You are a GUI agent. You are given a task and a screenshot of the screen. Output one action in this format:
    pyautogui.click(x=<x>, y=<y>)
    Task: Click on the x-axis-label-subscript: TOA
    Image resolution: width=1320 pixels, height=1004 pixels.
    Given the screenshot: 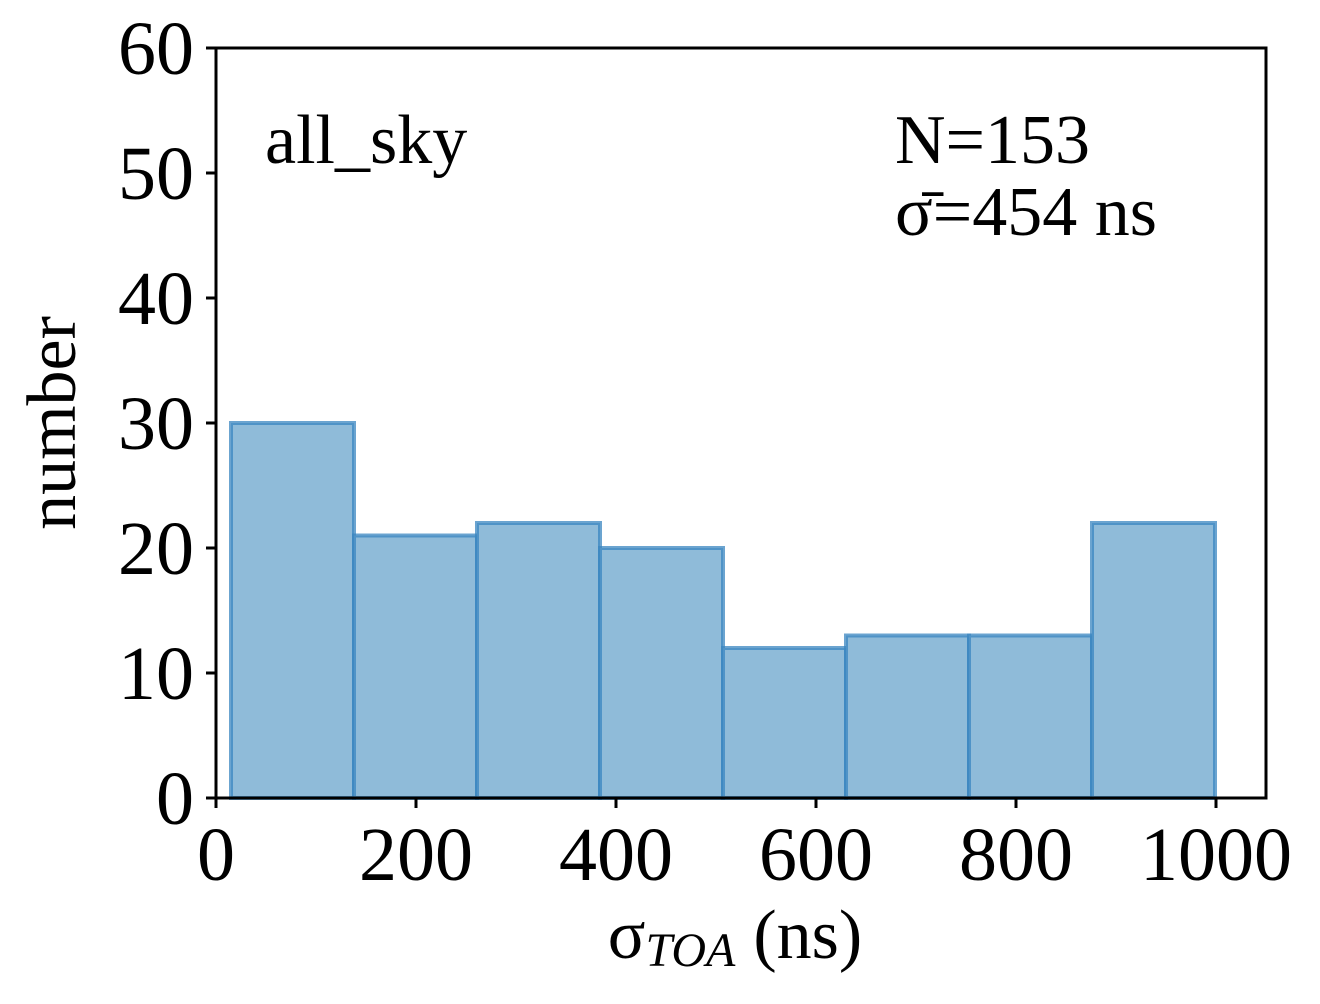 What is the action you would take?
    pyautogui.click(x=691, y=950)
    